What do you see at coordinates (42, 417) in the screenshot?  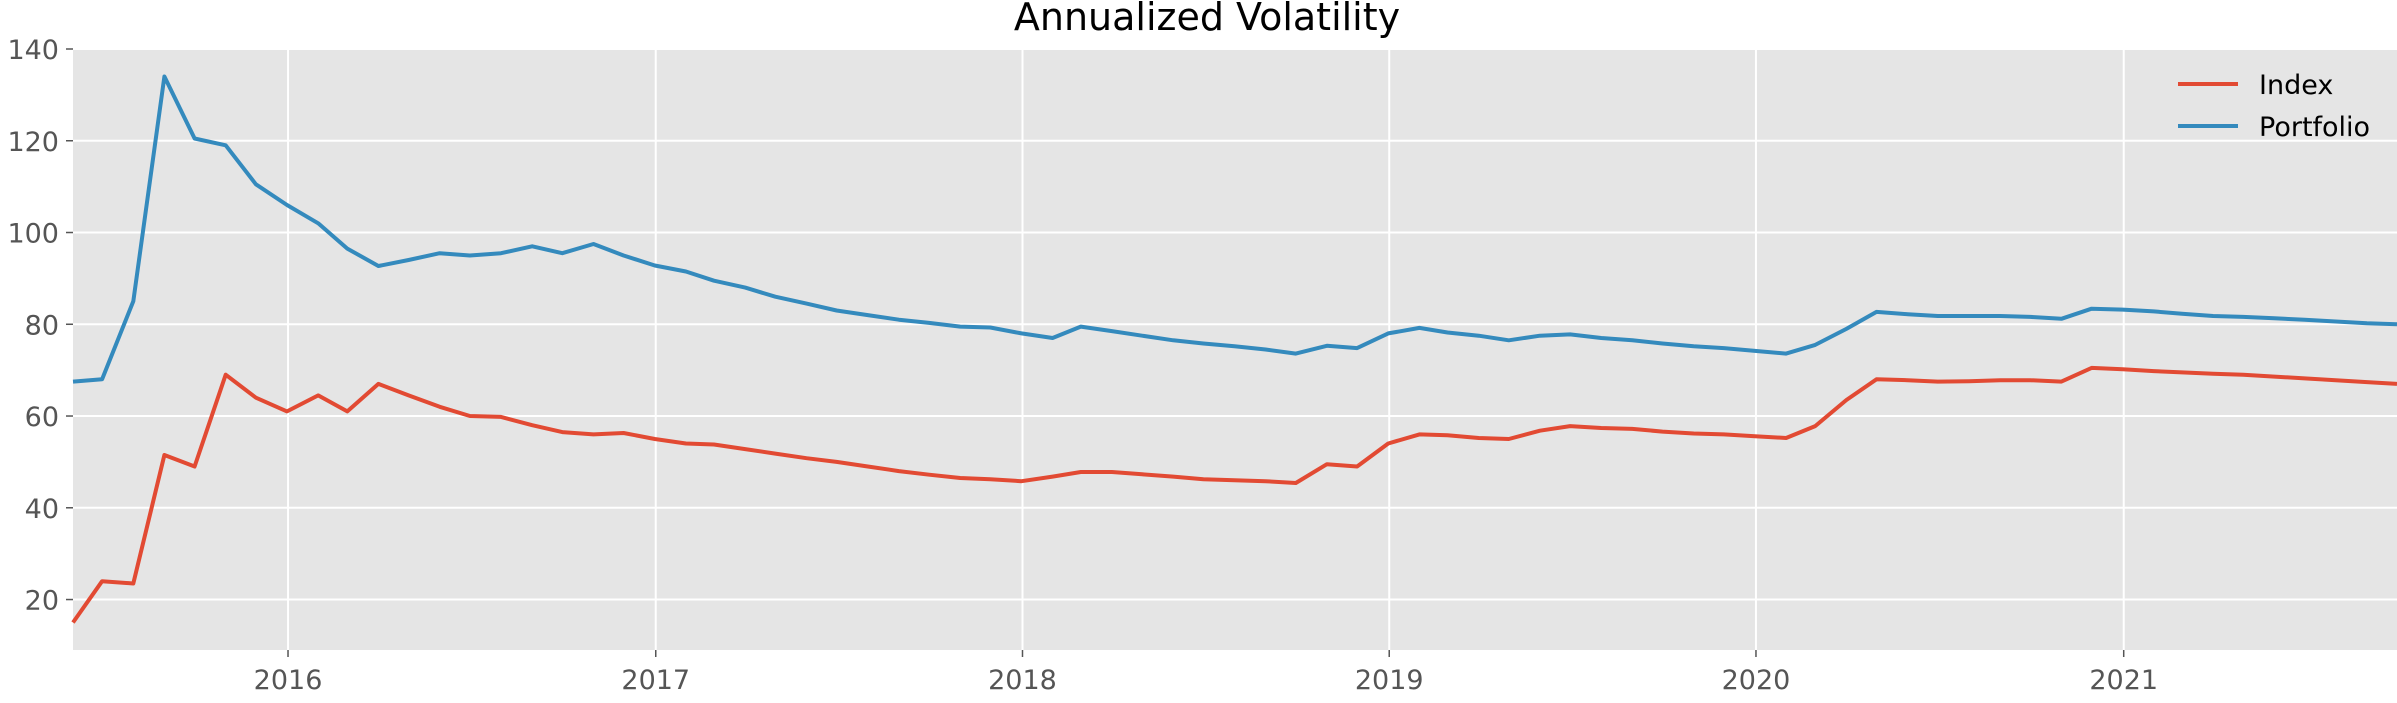 I see `y-tick-label: 60` at bounding box center [42, 417].